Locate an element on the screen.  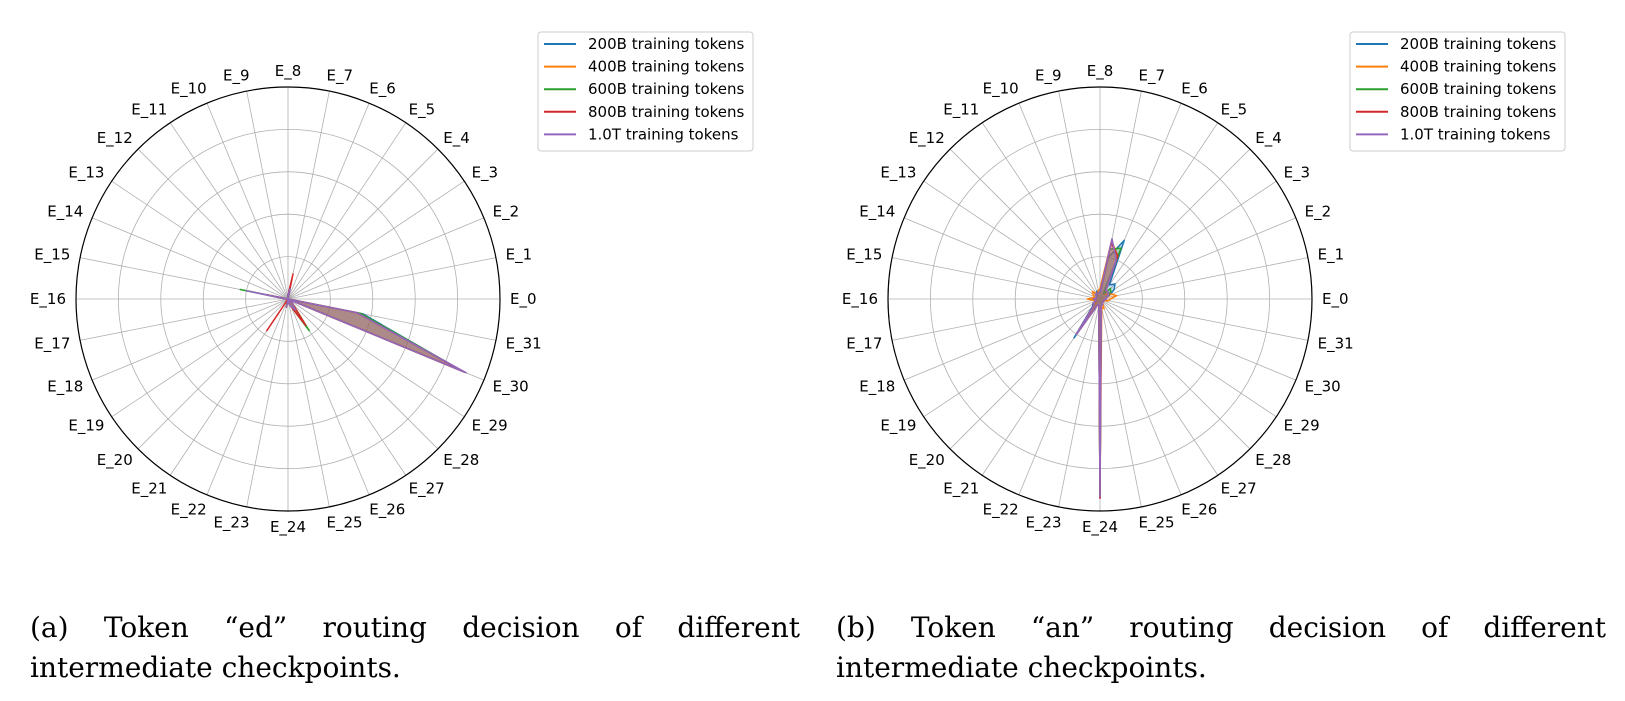
angle-tick-label: E_29 is located at coordinates (490, 426).